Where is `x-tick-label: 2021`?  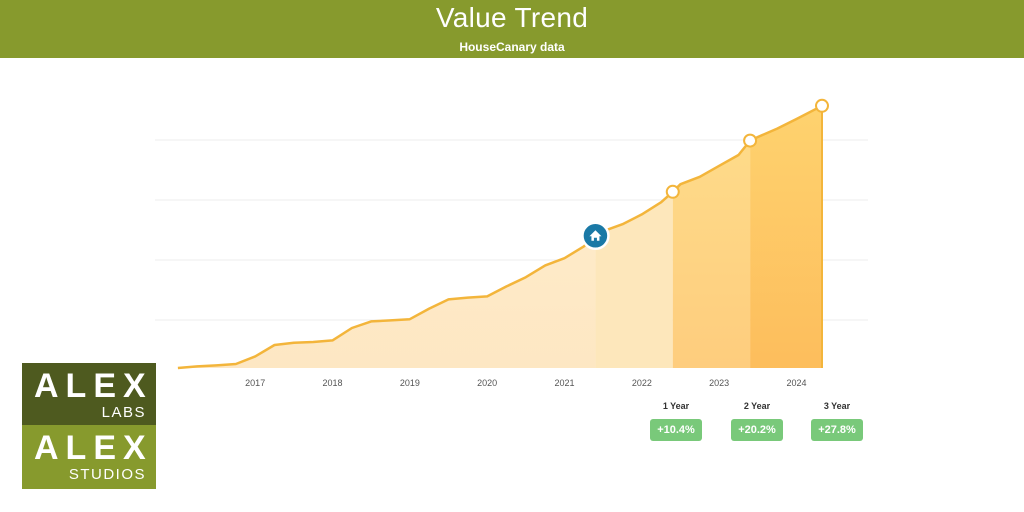 x-tick-label: 2021 is located at coordinates (564, 383).